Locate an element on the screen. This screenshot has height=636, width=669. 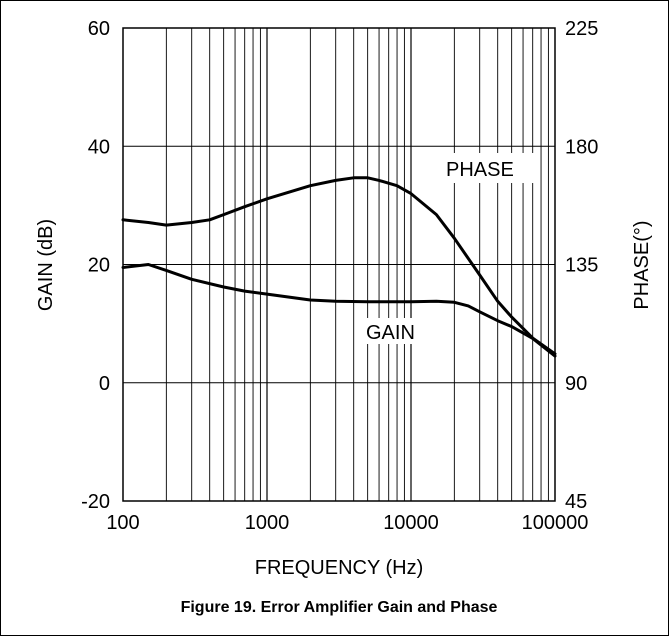
y-right-tick-label: 180 is located at coordinates (581, 147).